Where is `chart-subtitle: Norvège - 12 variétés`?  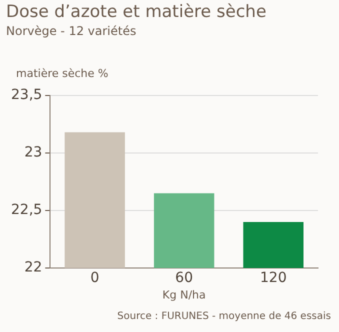
chart-subtitle: Norvège - 12 variétés is located at coordinates (71, 31).